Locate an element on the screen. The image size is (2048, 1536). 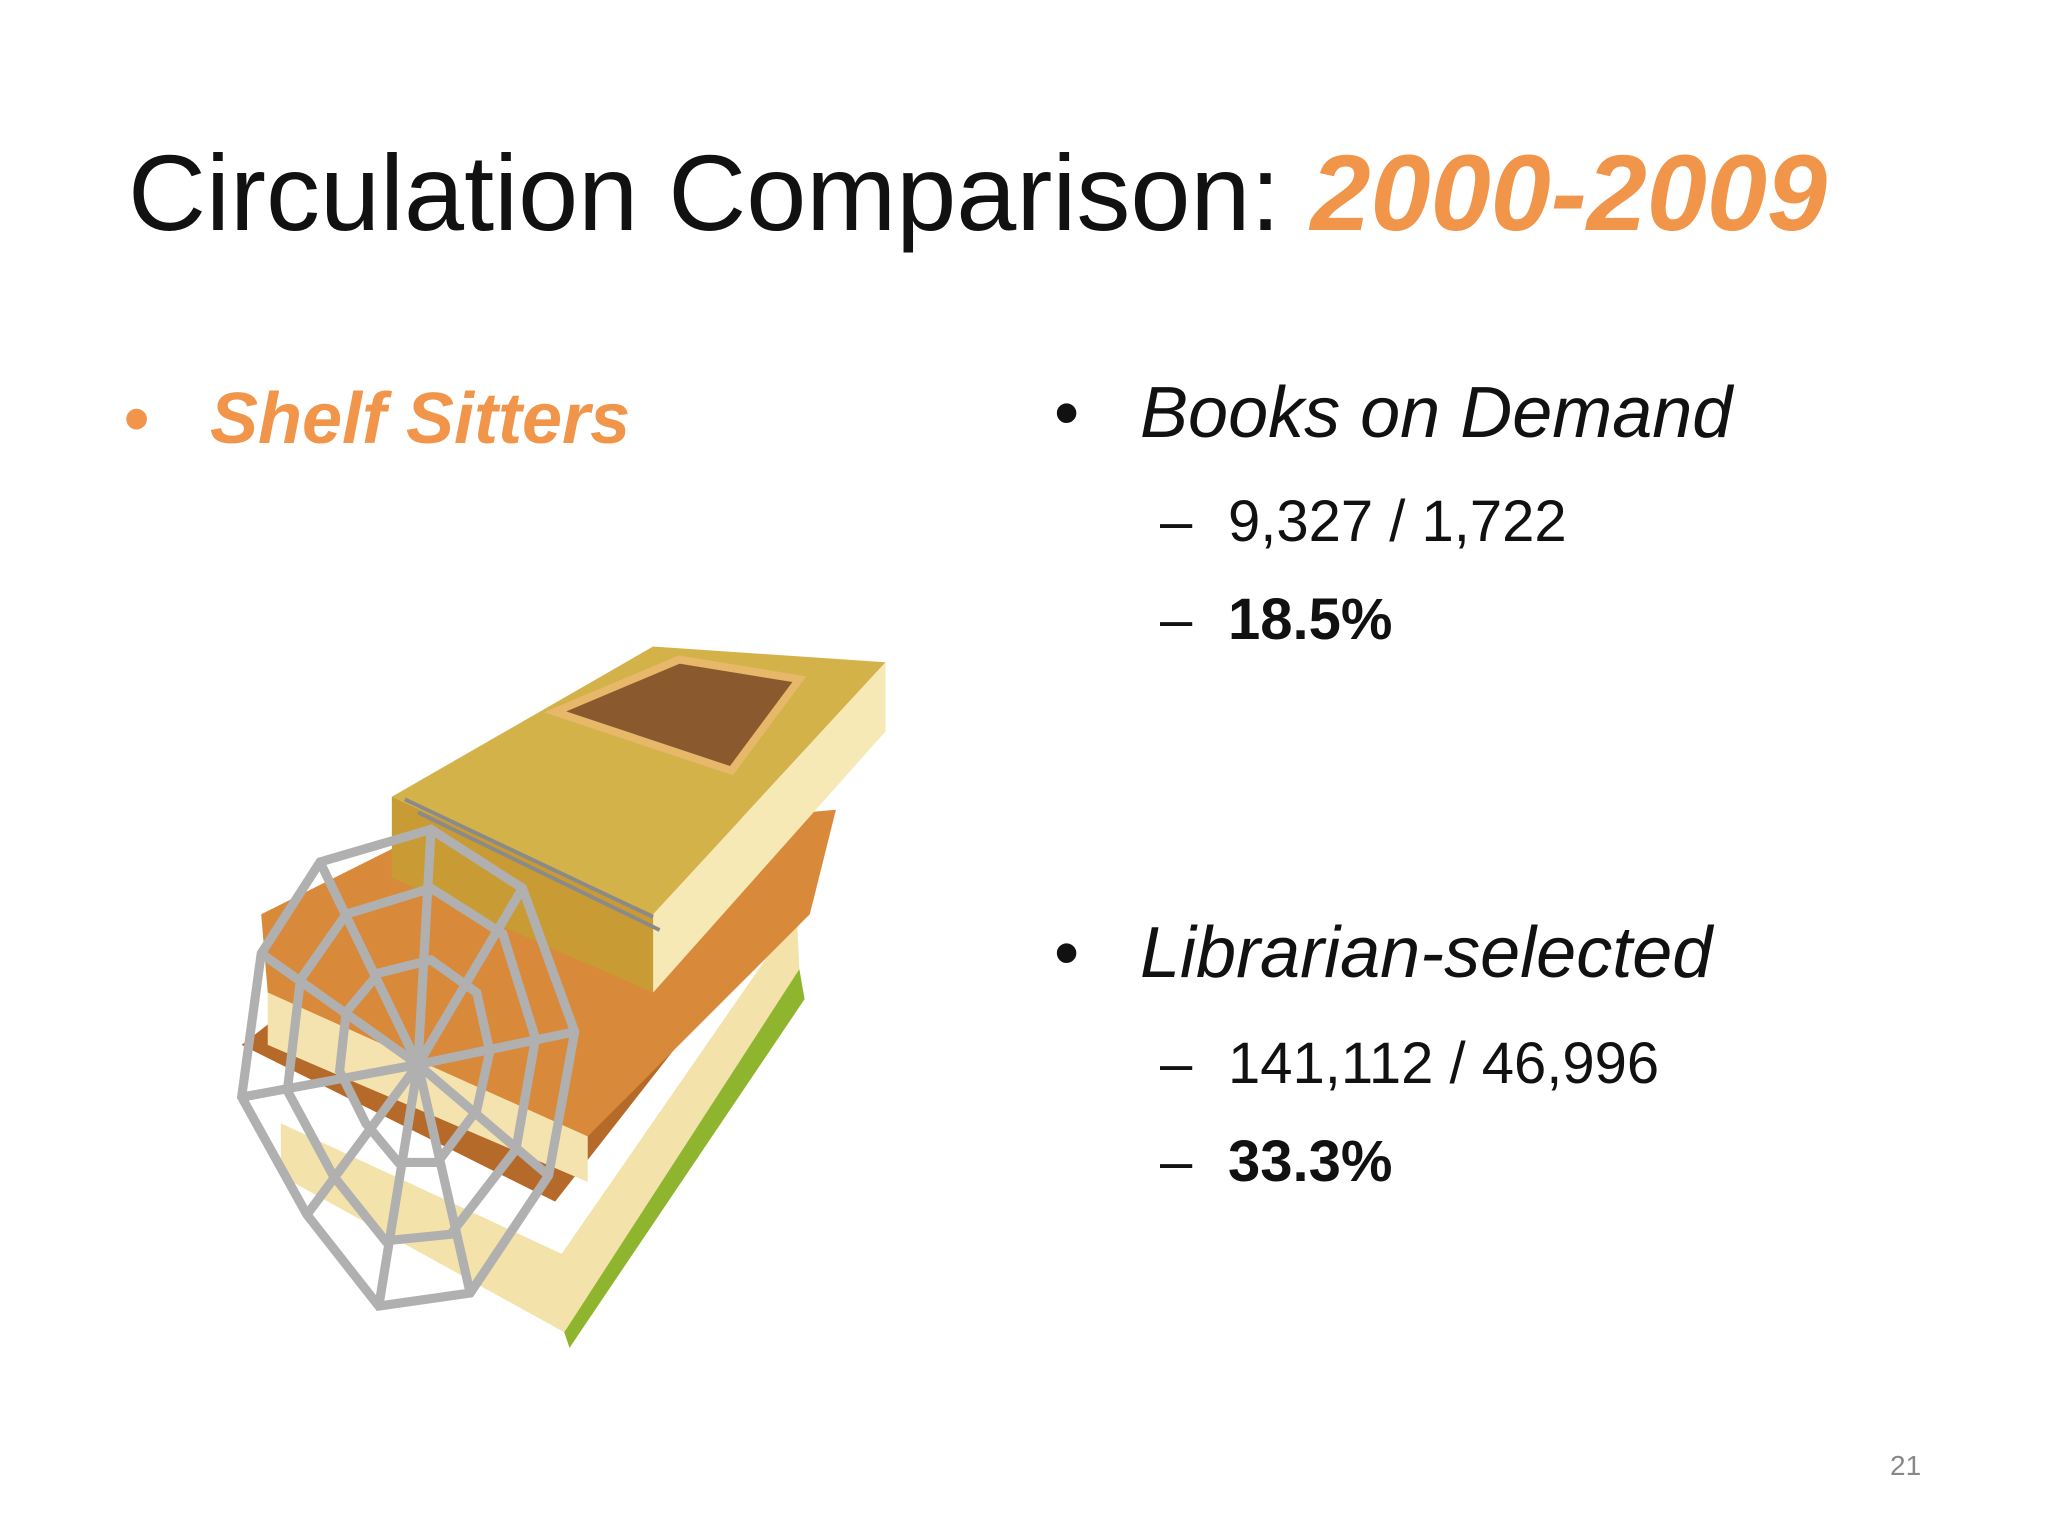
bullet: • Shelf Sitters is located at coordinates (377, 419).